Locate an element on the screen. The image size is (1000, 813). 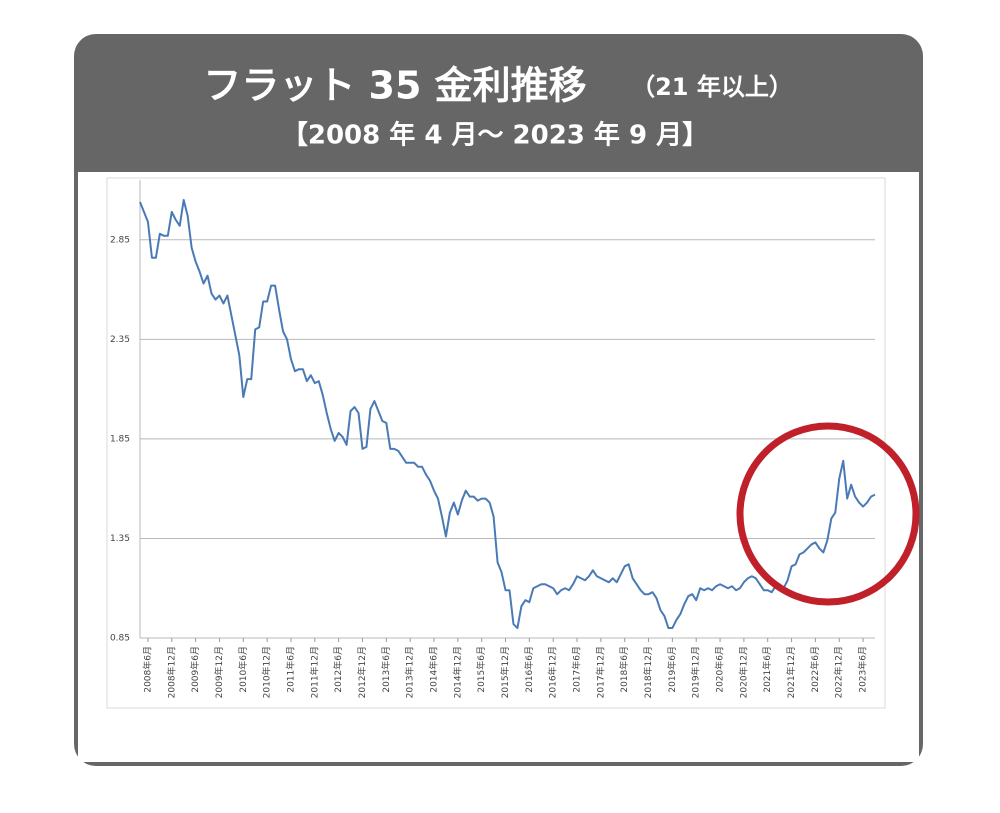
x-tick-label: 2021年6月 is located at coordinates (767, 669).